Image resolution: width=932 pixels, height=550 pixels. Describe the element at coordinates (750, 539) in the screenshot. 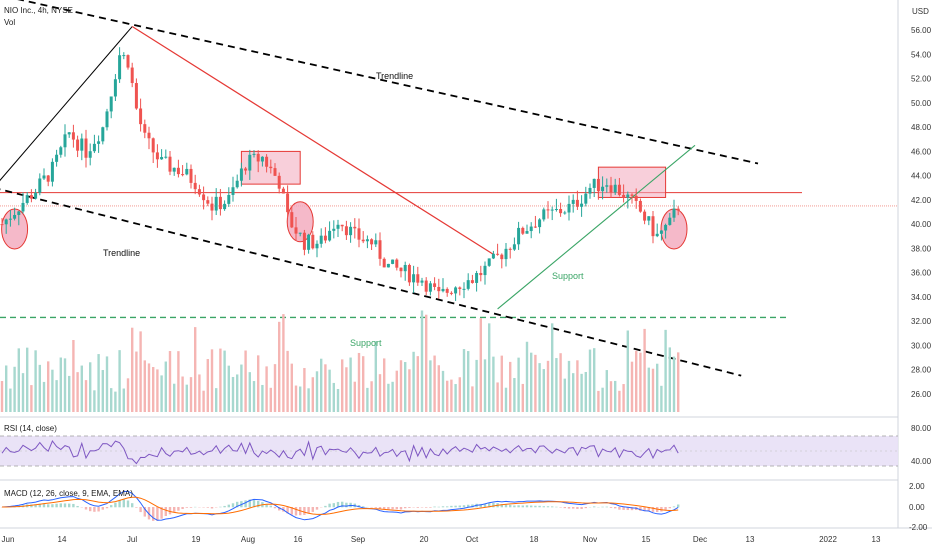

I see `time-tick: 13` at that location.